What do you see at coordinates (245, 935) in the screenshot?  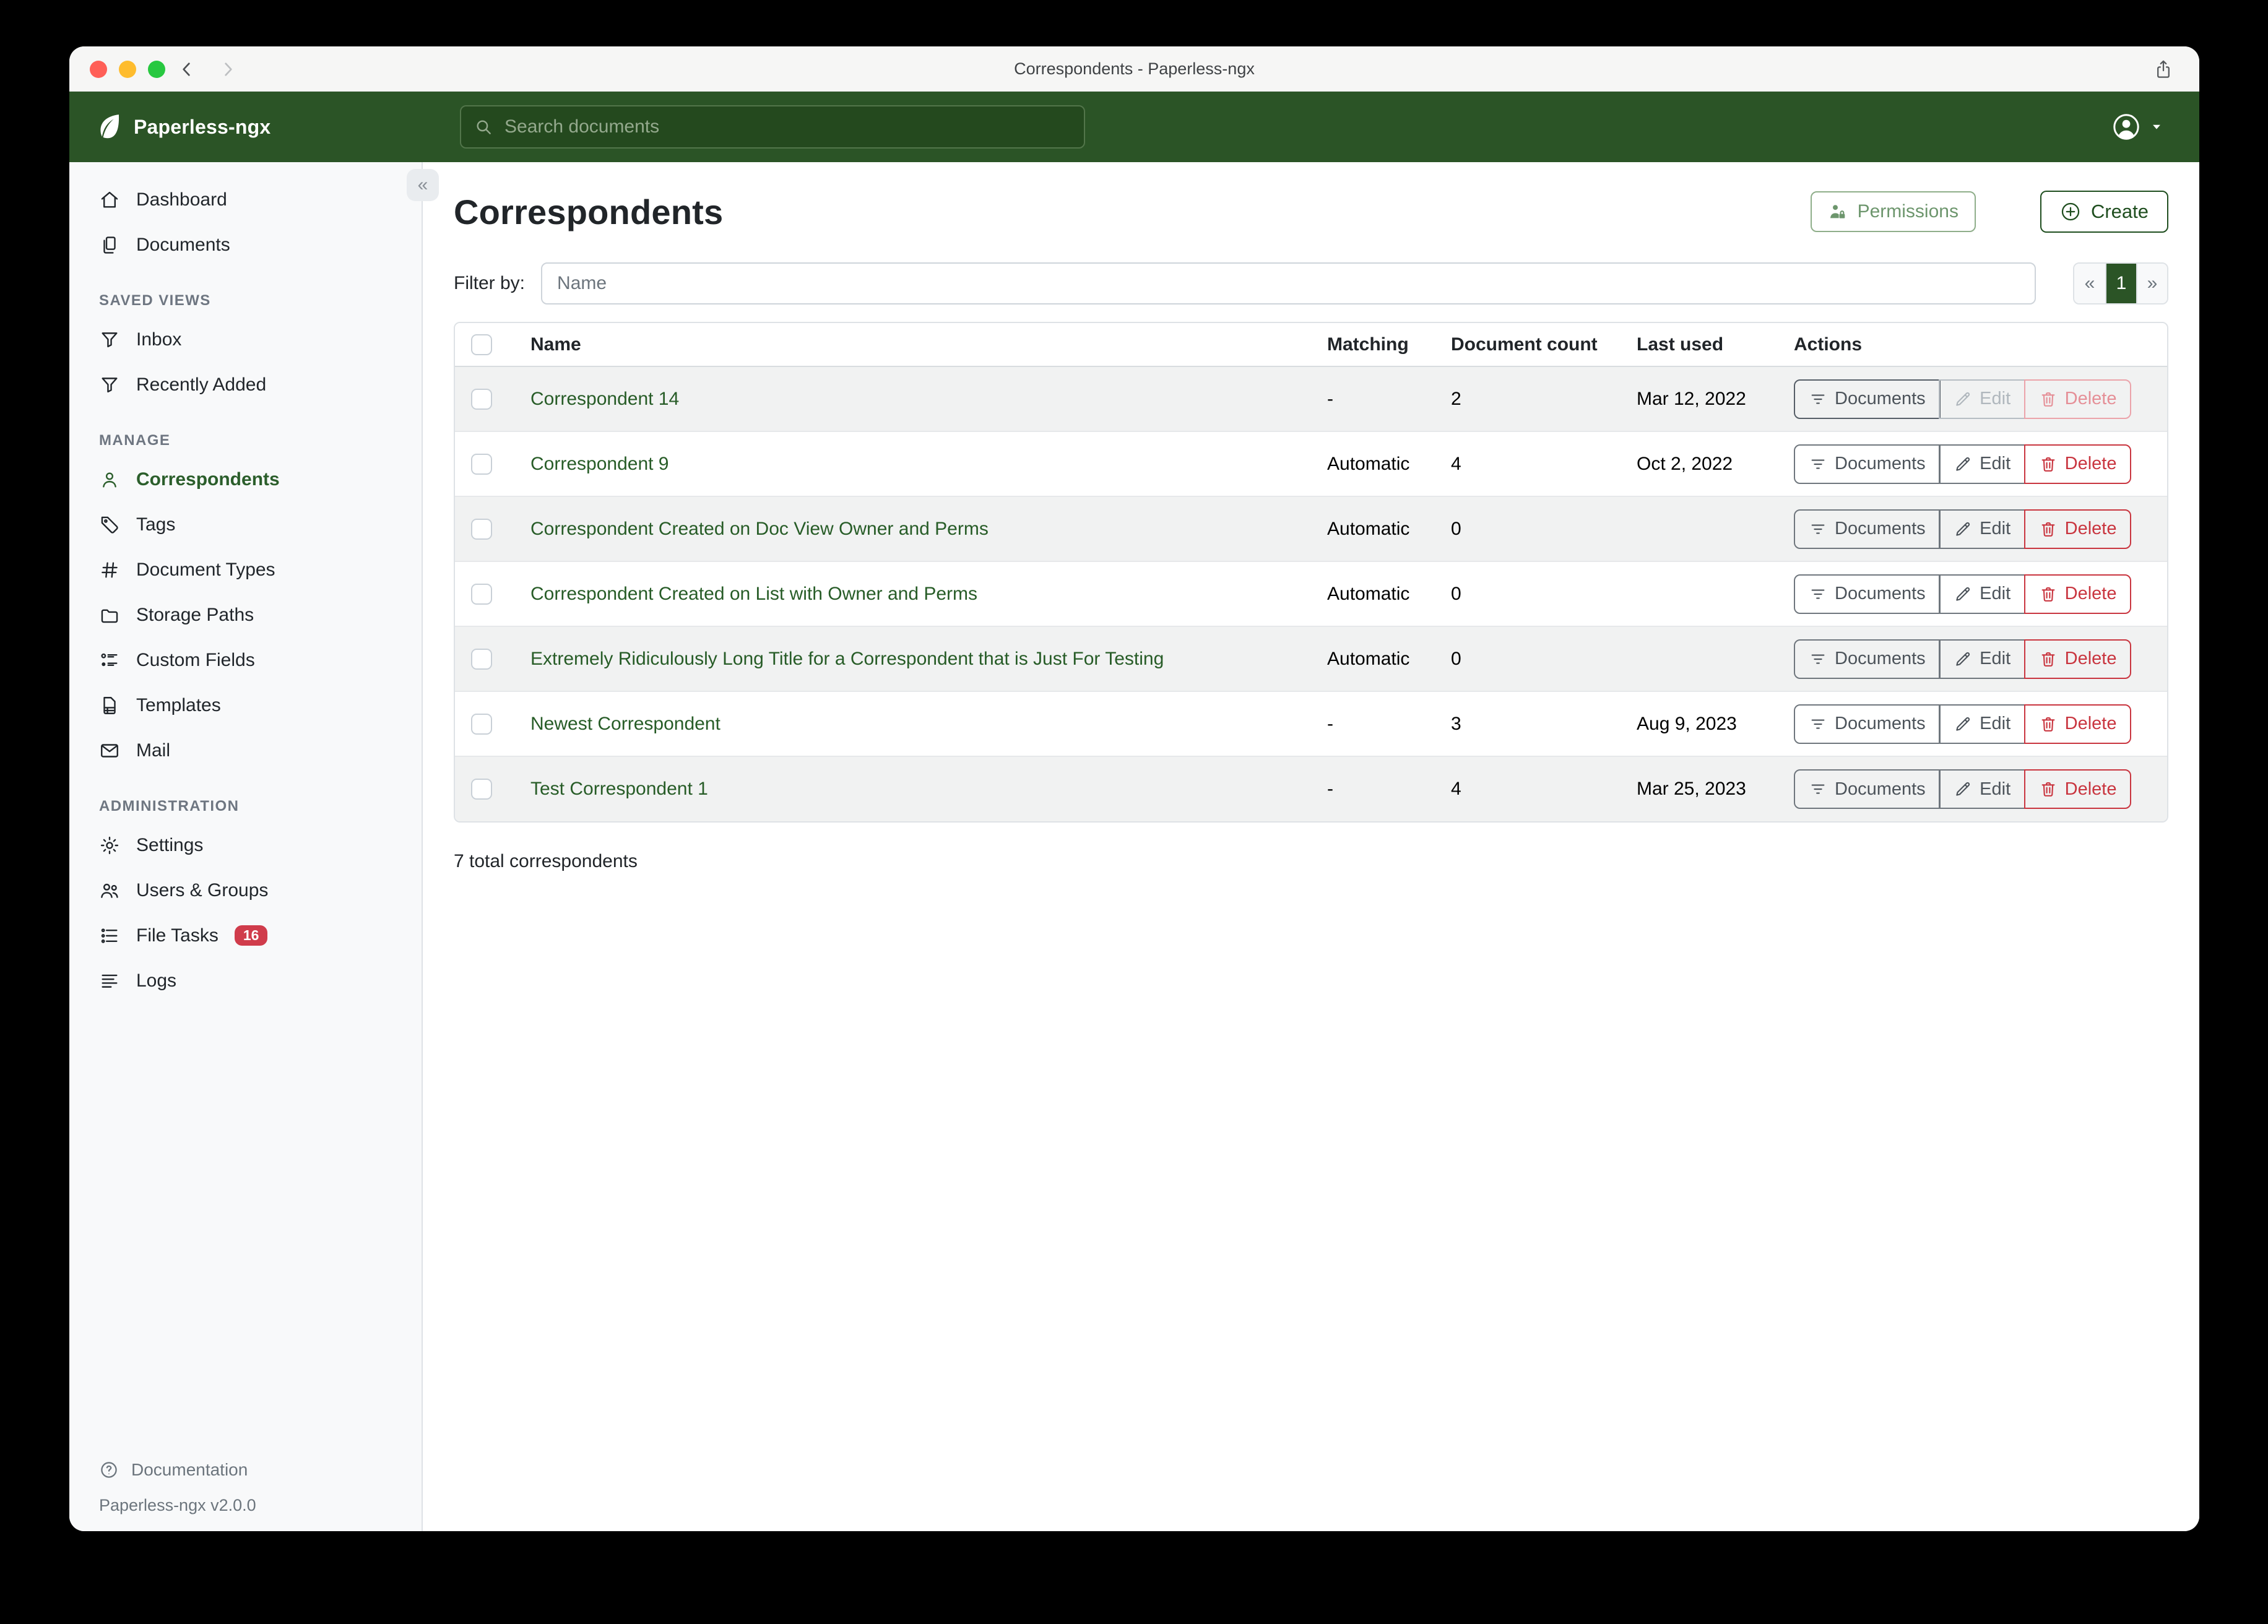 I see `sidebar-item-file-tasks: File Tasks 16` at bounding box center [245, 935].